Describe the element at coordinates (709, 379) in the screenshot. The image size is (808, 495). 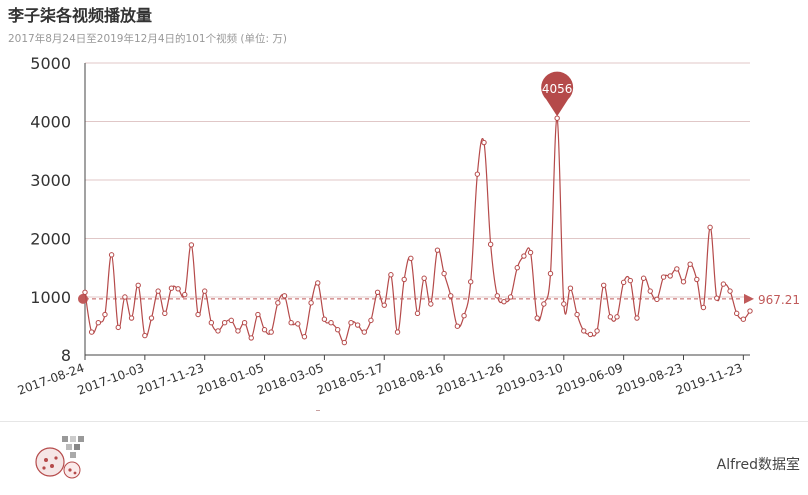
I see `x-tick-label: 2019-11-23` at that location.